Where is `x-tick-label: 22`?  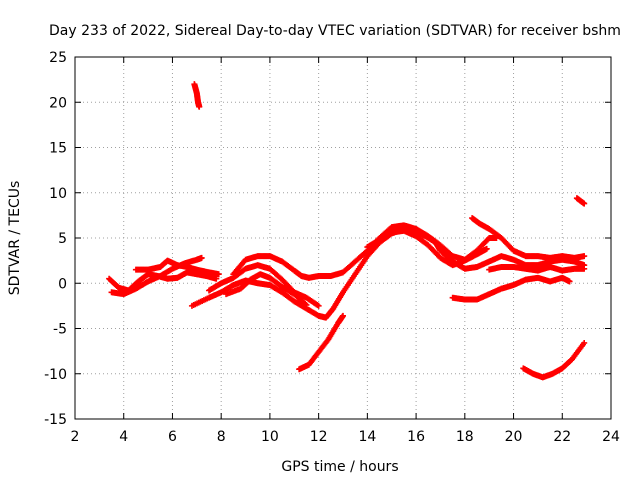 x-tick-label: 22 is located at coordinates (562, 437).